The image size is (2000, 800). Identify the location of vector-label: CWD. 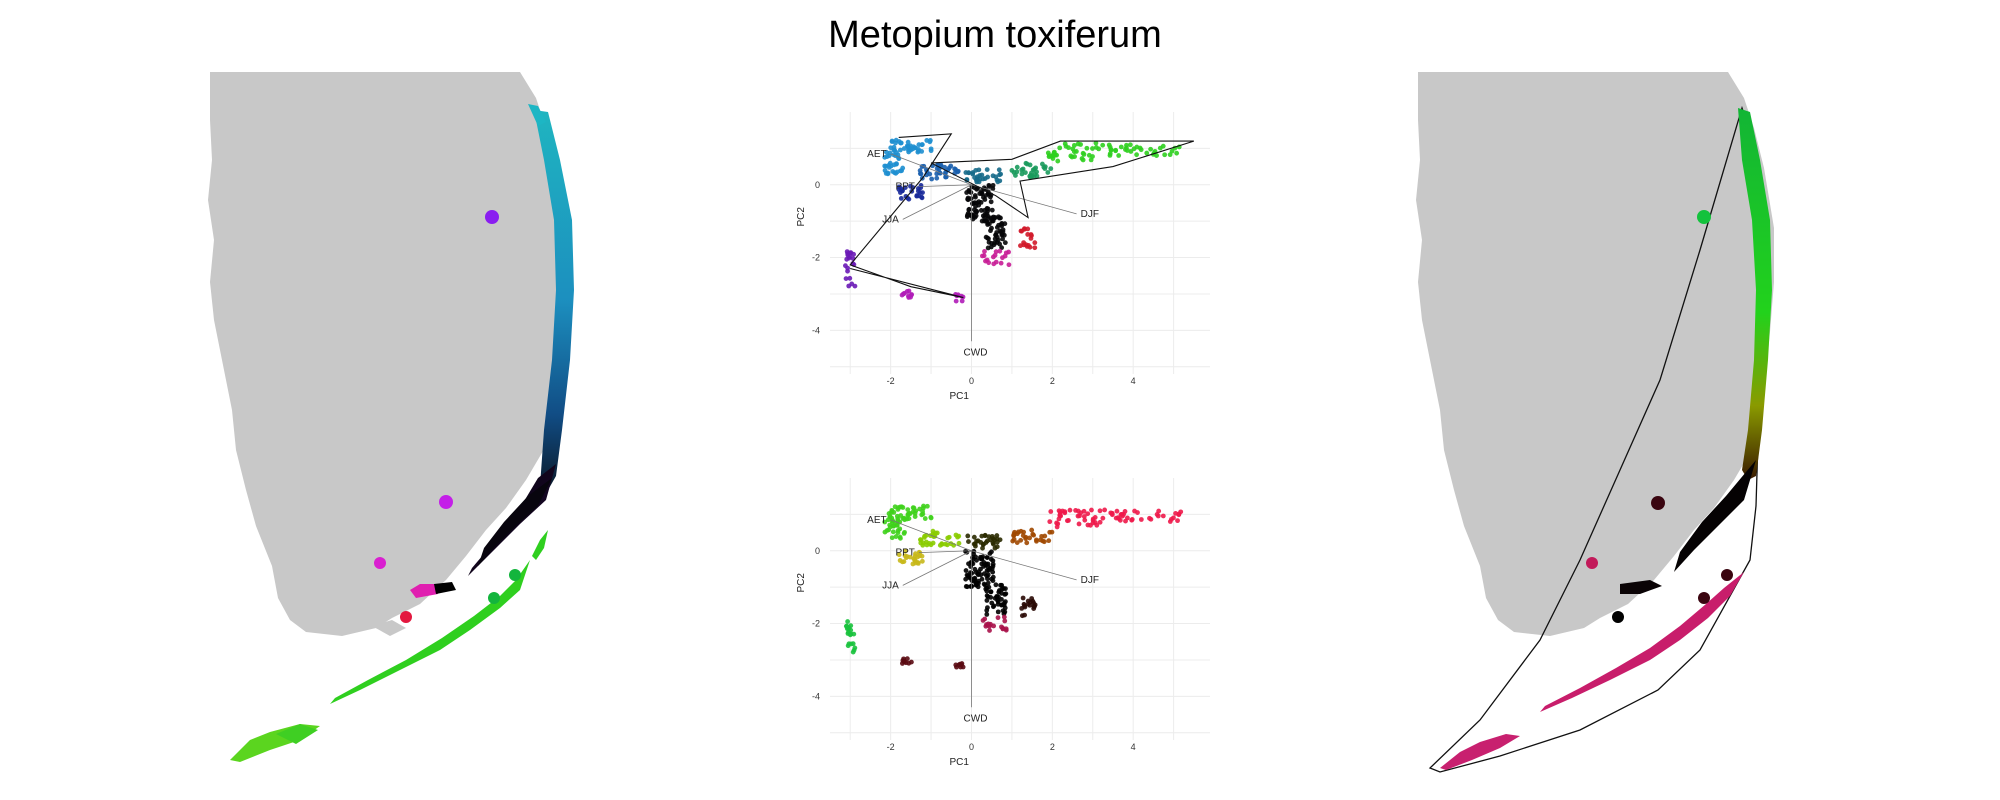
(976, 718).